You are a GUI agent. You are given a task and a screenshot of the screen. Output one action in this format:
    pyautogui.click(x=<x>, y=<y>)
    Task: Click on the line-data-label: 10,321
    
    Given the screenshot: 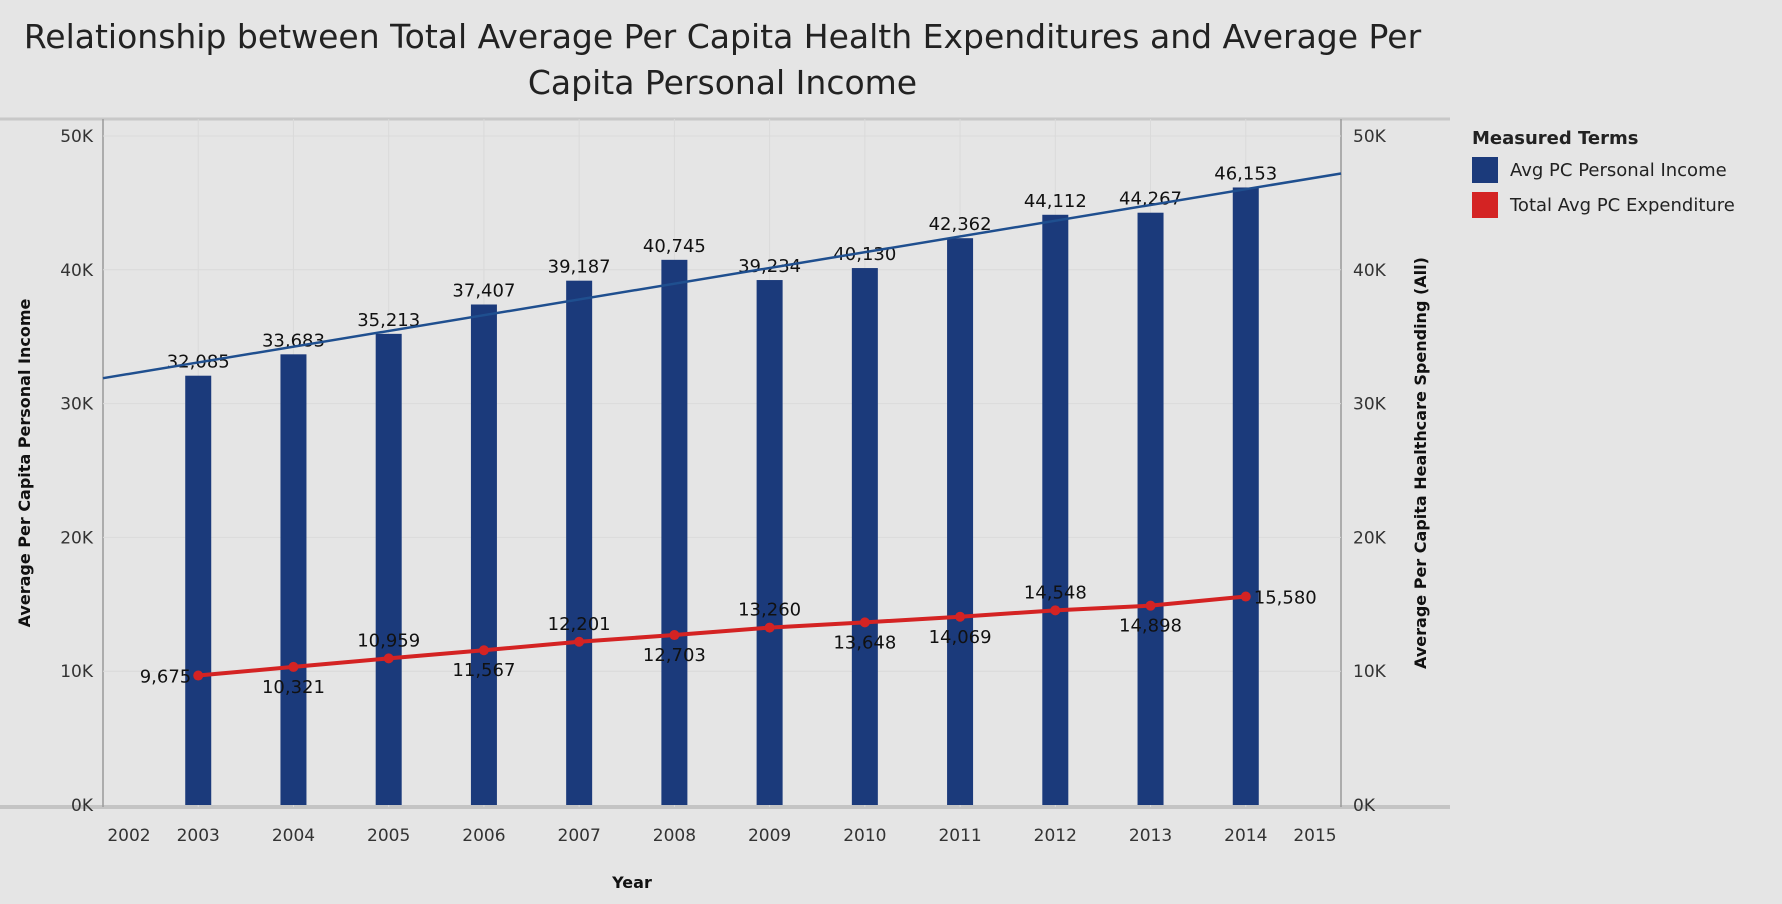 What is the action you would take?
    pyautogui.click(x=293, y=687)
    